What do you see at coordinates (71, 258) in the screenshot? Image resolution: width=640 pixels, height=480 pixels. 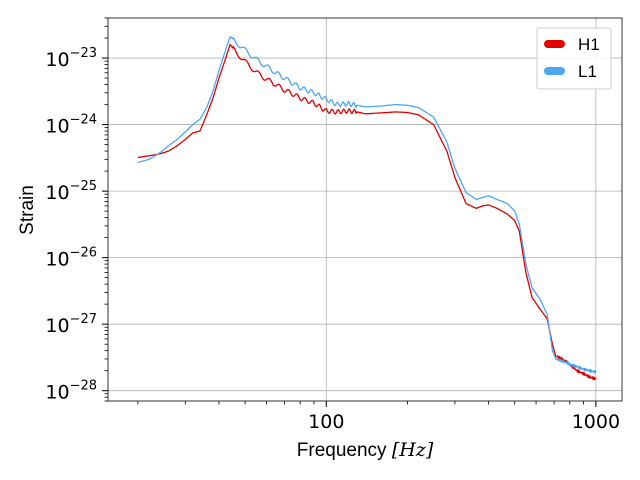 I see `y-tick-label: 10−26` at bounding box center [71, 258].